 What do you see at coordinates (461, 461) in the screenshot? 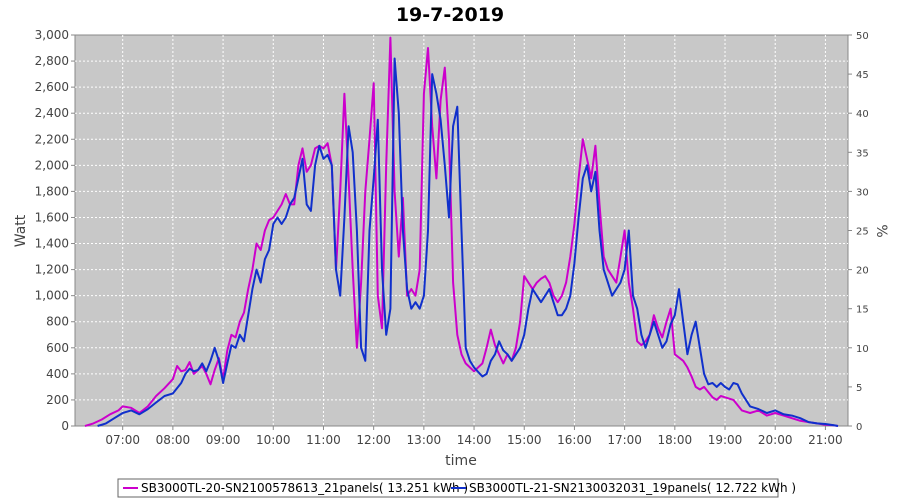
I see `x-axis-label: time` at bounding box center [461, 461].